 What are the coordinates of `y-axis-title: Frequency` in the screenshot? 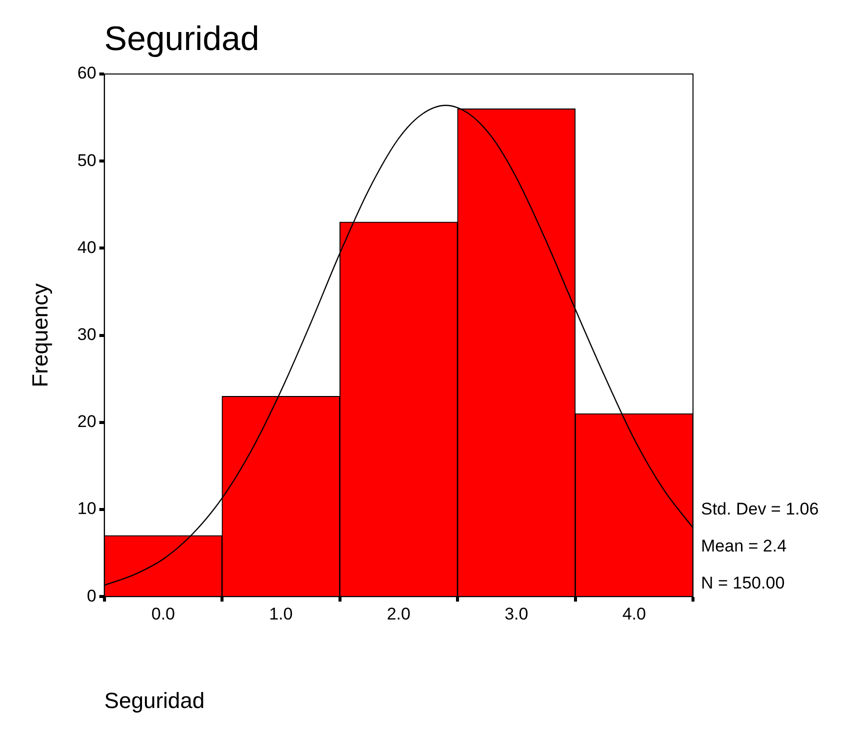 It's located at (39, 335).